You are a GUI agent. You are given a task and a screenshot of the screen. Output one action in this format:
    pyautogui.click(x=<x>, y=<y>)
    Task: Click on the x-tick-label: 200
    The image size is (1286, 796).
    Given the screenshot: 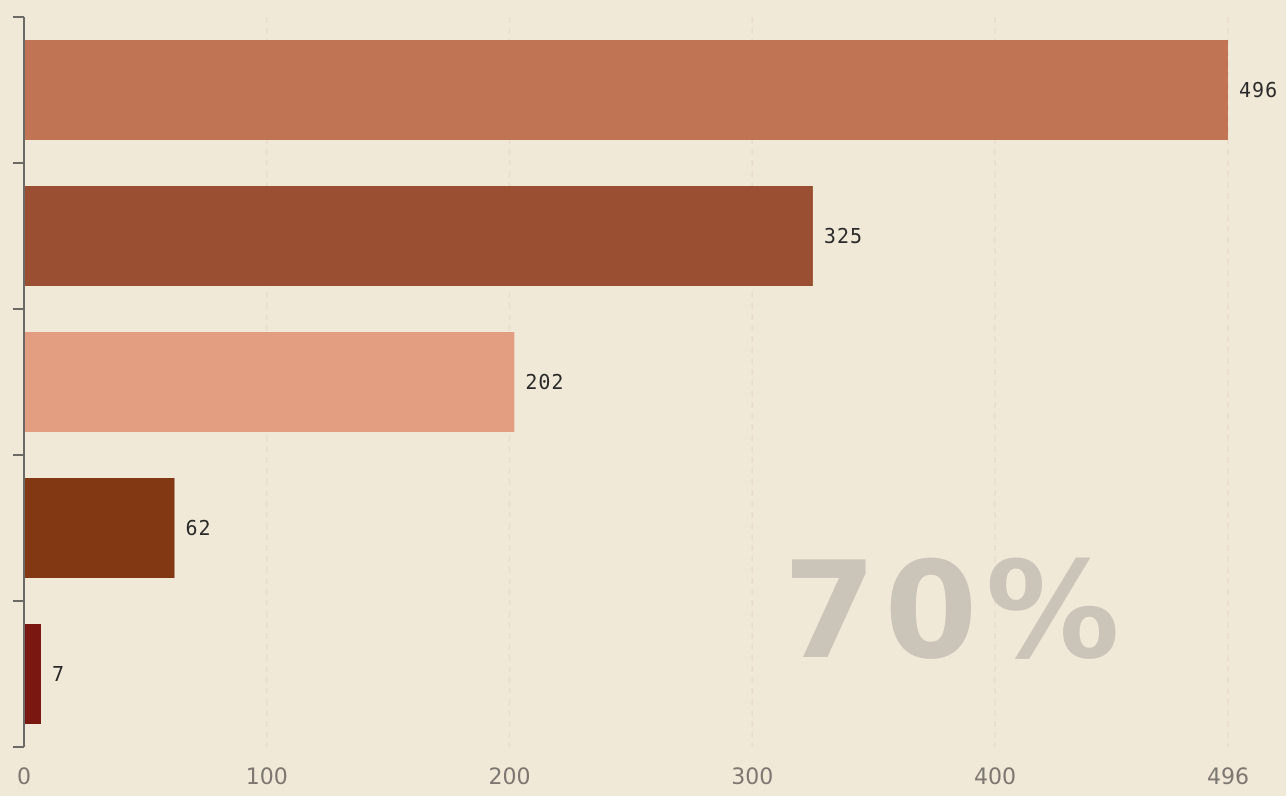 What is the action you would take?
    pyautogui.click(x=509, y=777)
    